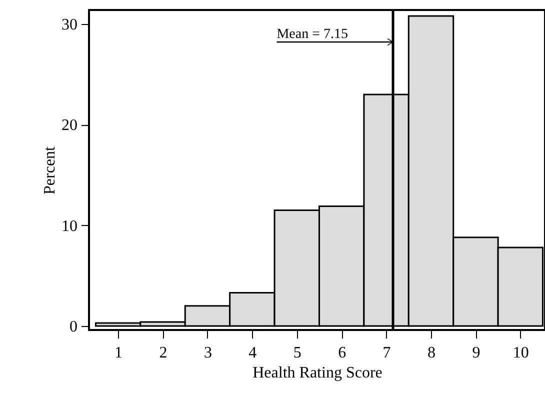 This screenshot has width=545, height=410. What do you see at coordinates (297, 353) in the screenshot?
I see `x-tick-label: 5` at bounding box center [297, 353].